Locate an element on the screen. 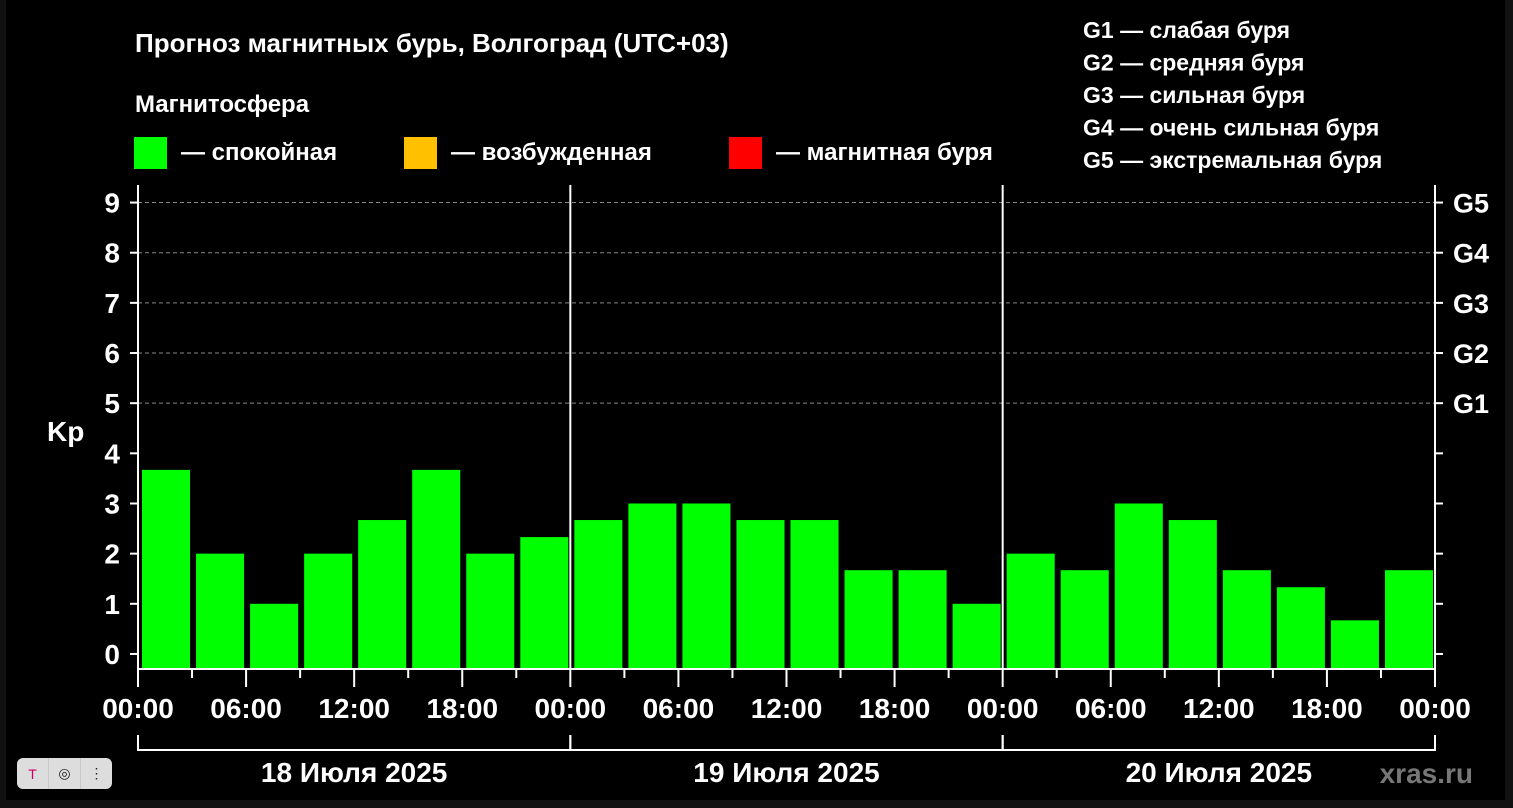 This screenshot has height=808, width=1513. y-tick-label: 7 is located at coordinates (112, 303).